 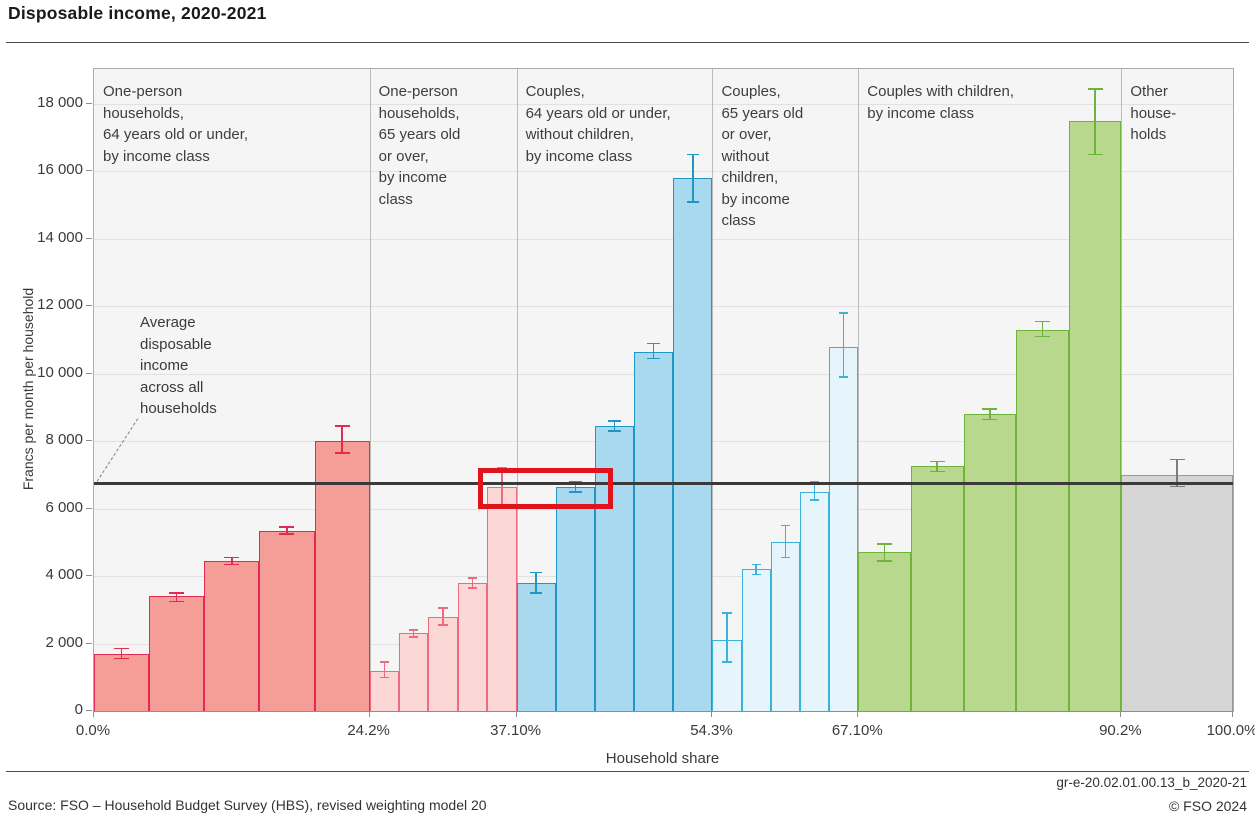 What do you see at coordinates (711, 730) in the screenshot?
I see `x-tick-label: 54.3%` at bounding box center [711, 730].